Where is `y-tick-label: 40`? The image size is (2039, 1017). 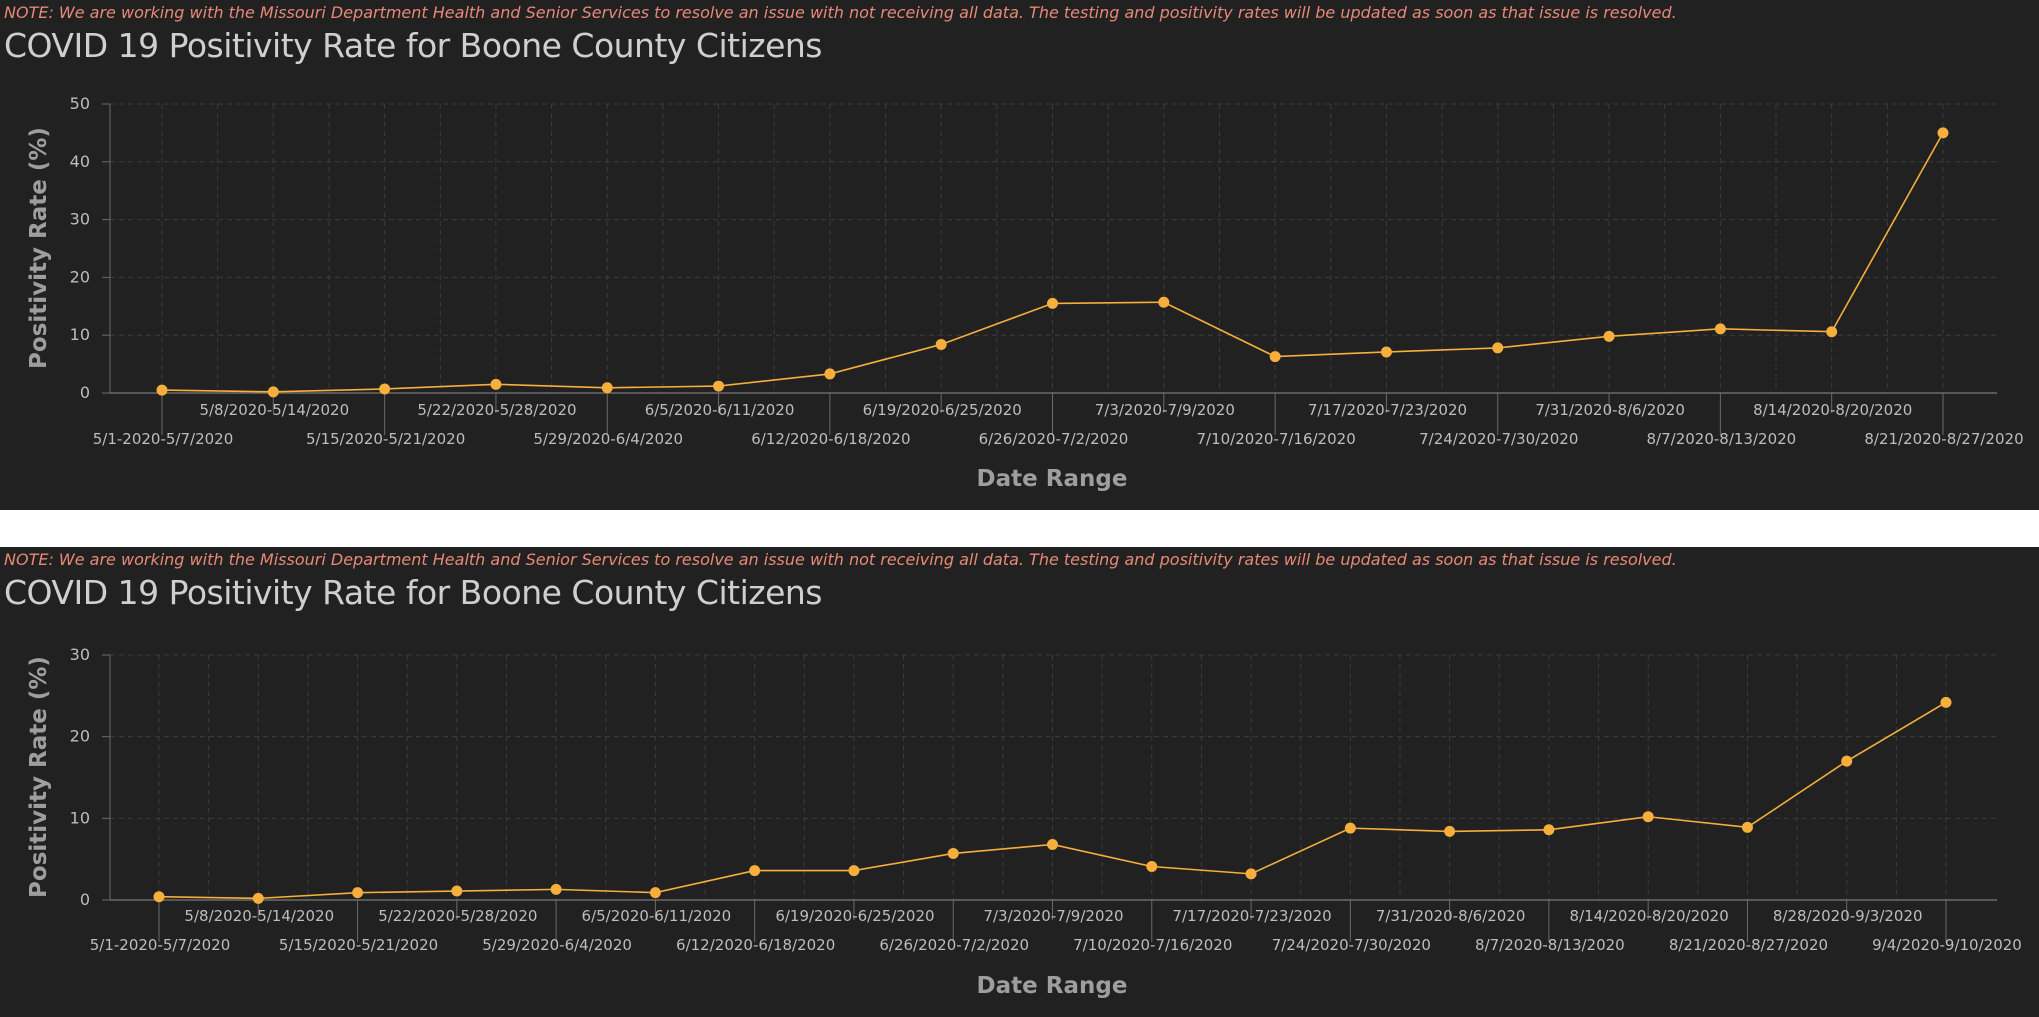 y-tick-label: 40 is located at coordinates (80, 161).